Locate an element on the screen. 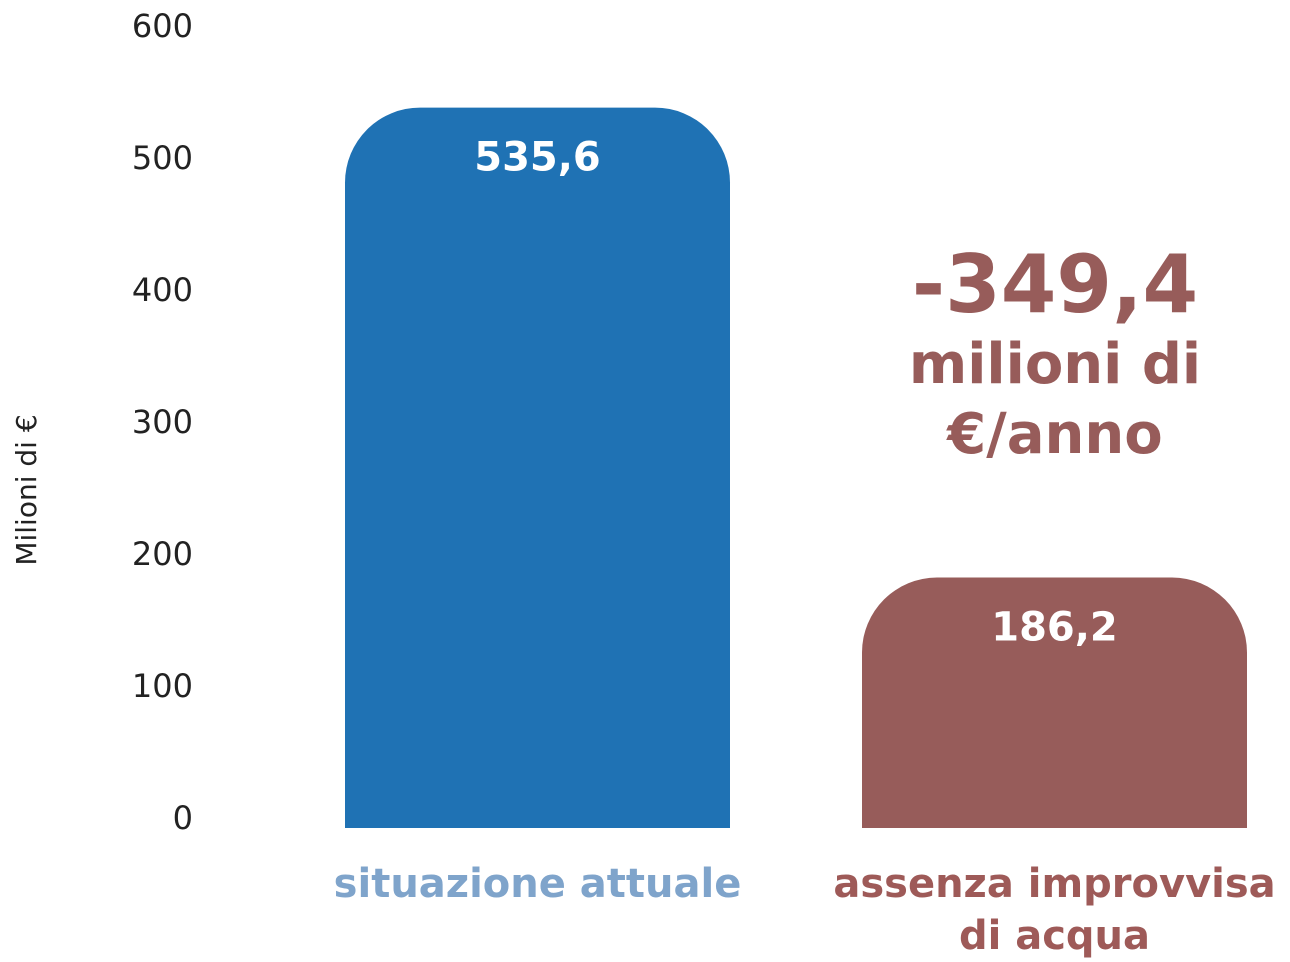  annotation: -349,4 milioni di €/anno is located at coordinates (1055, 355).